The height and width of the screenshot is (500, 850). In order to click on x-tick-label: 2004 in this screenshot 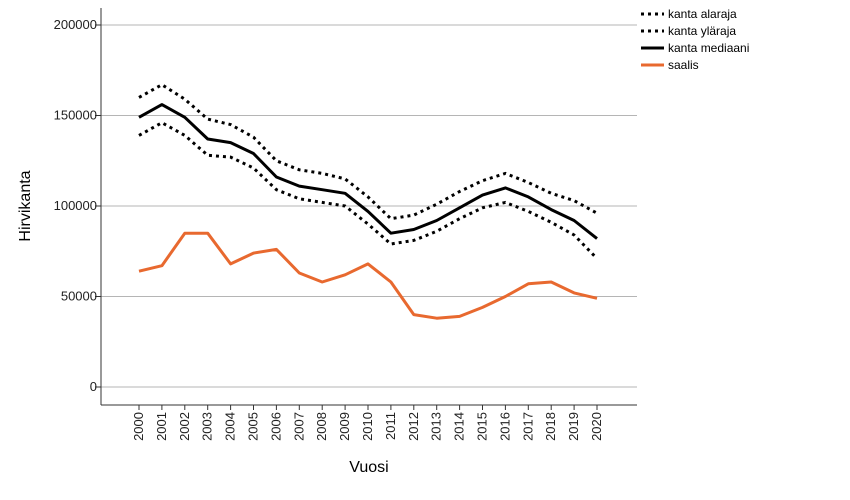, I will do `click(230, 426)`.